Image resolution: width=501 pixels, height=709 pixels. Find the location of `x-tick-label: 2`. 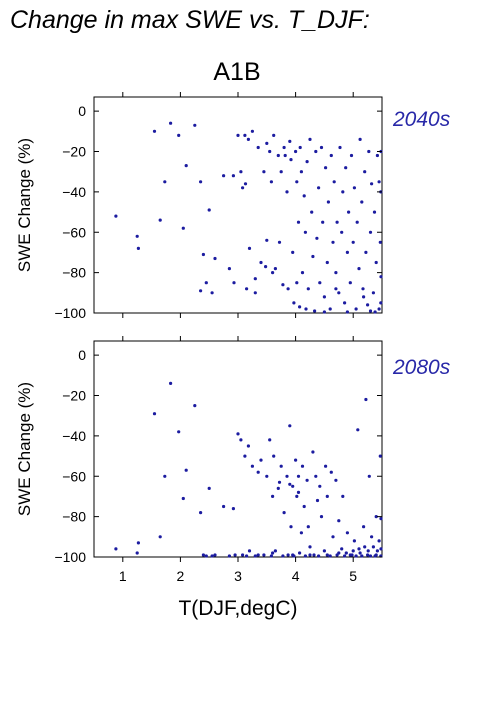

x-tick-label: 2 is located at coordinates (181, 576).